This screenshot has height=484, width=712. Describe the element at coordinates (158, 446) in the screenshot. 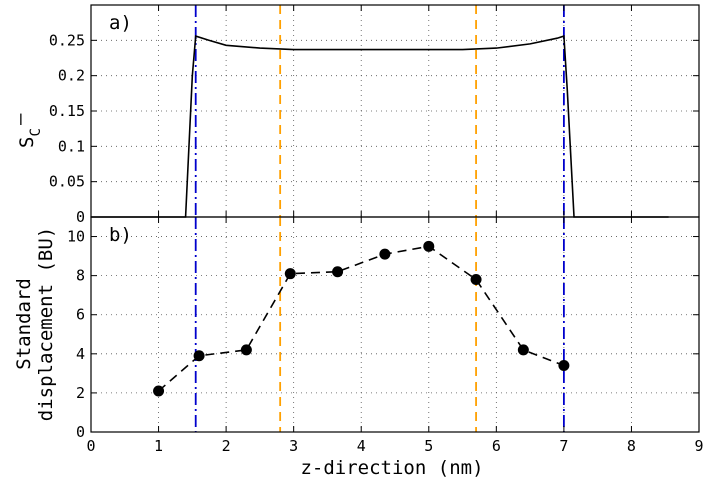

I see `x-tick-label: 1` at that location.